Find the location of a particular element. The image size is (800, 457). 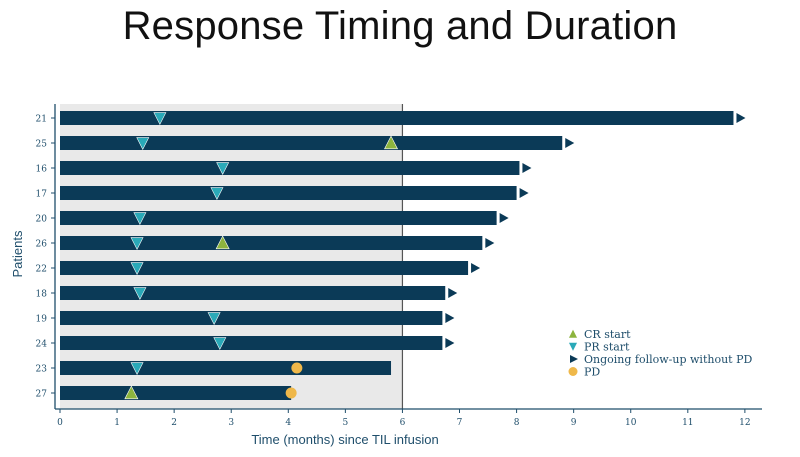

x-tick-label: 5 is located at coordinates (345, 423).